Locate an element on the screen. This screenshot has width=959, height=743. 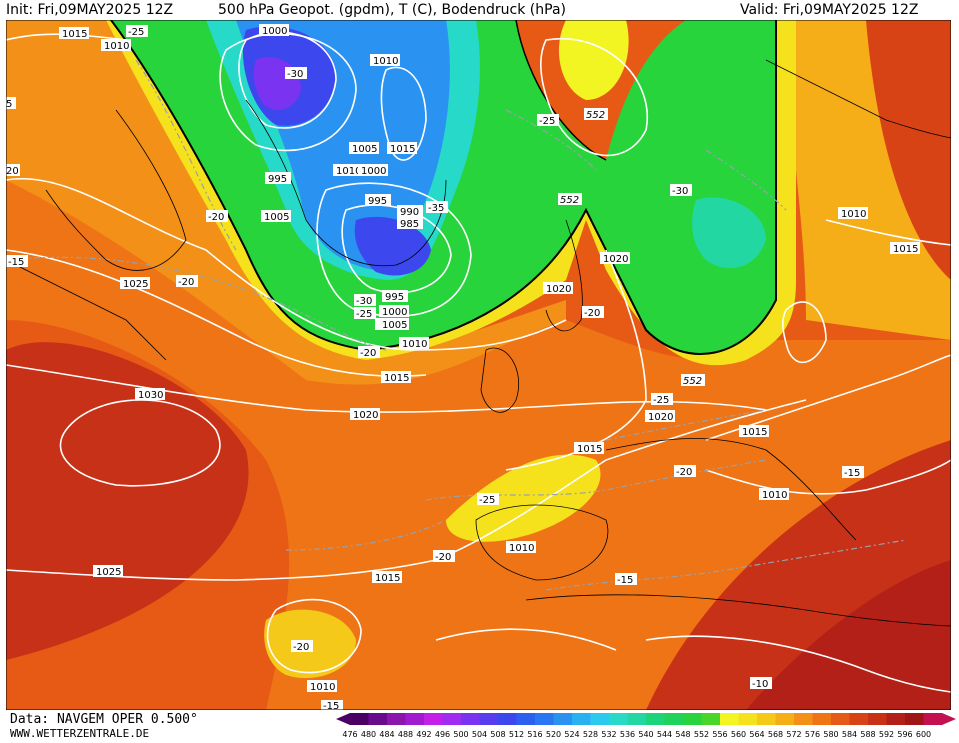
legend-tick-label: 568 is located at coordinates (775, 734).